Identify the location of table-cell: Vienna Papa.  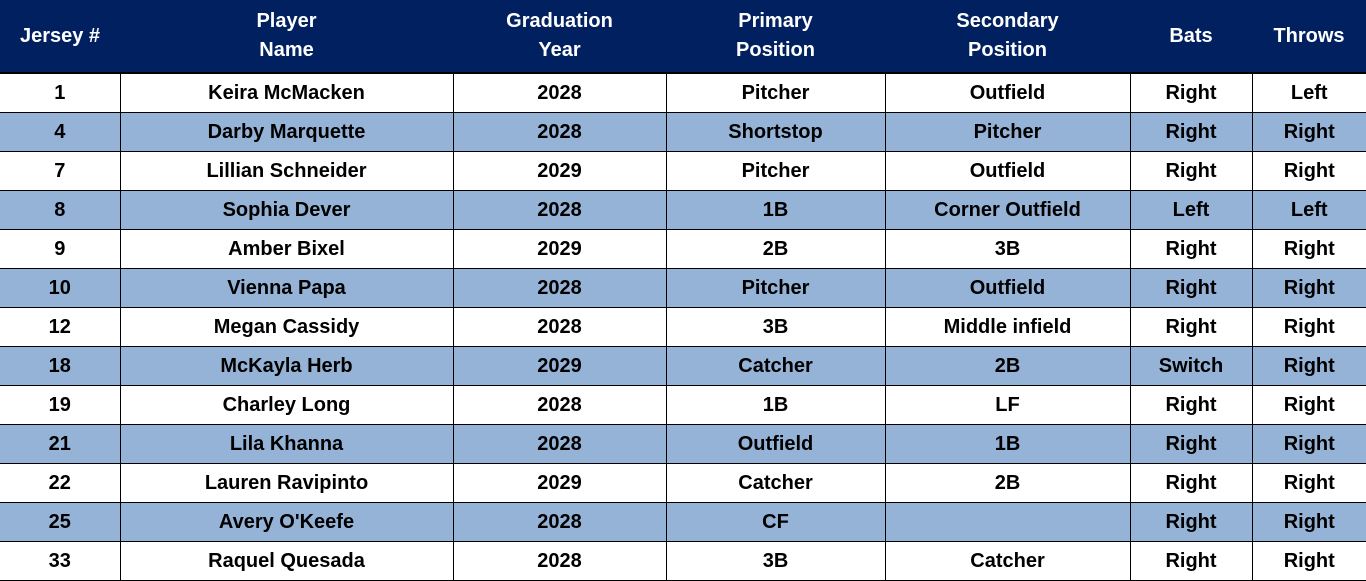
(286, 288).